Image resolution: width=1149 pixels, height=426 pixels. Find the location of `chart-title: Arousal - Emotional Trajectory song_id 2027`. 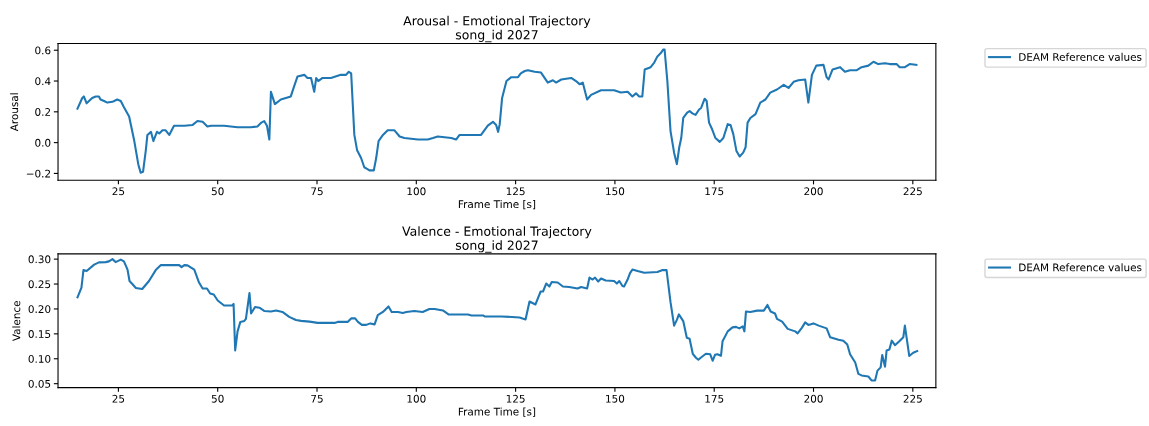

chart-title: Arousal - Emotional Trajectory song_id 2027 is located at coordinates (497, 29).